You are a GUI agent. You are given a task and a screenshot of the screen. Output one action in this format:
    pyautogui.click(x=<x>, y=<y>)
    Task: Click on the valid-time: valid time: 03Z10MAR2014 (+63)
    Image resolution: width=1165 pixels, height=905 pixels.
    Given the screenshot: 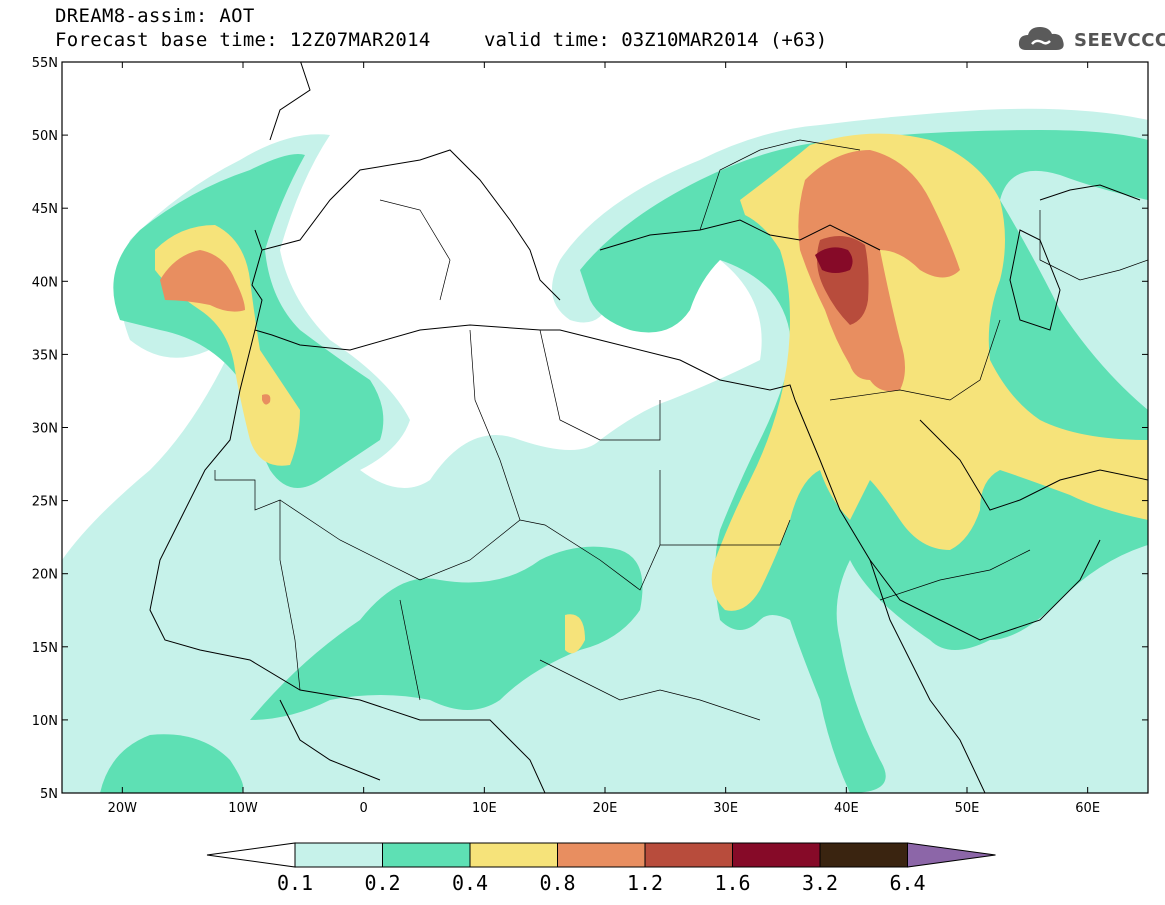 What is the action you would take?
    pyautogui.click(x=656, y=40)
    